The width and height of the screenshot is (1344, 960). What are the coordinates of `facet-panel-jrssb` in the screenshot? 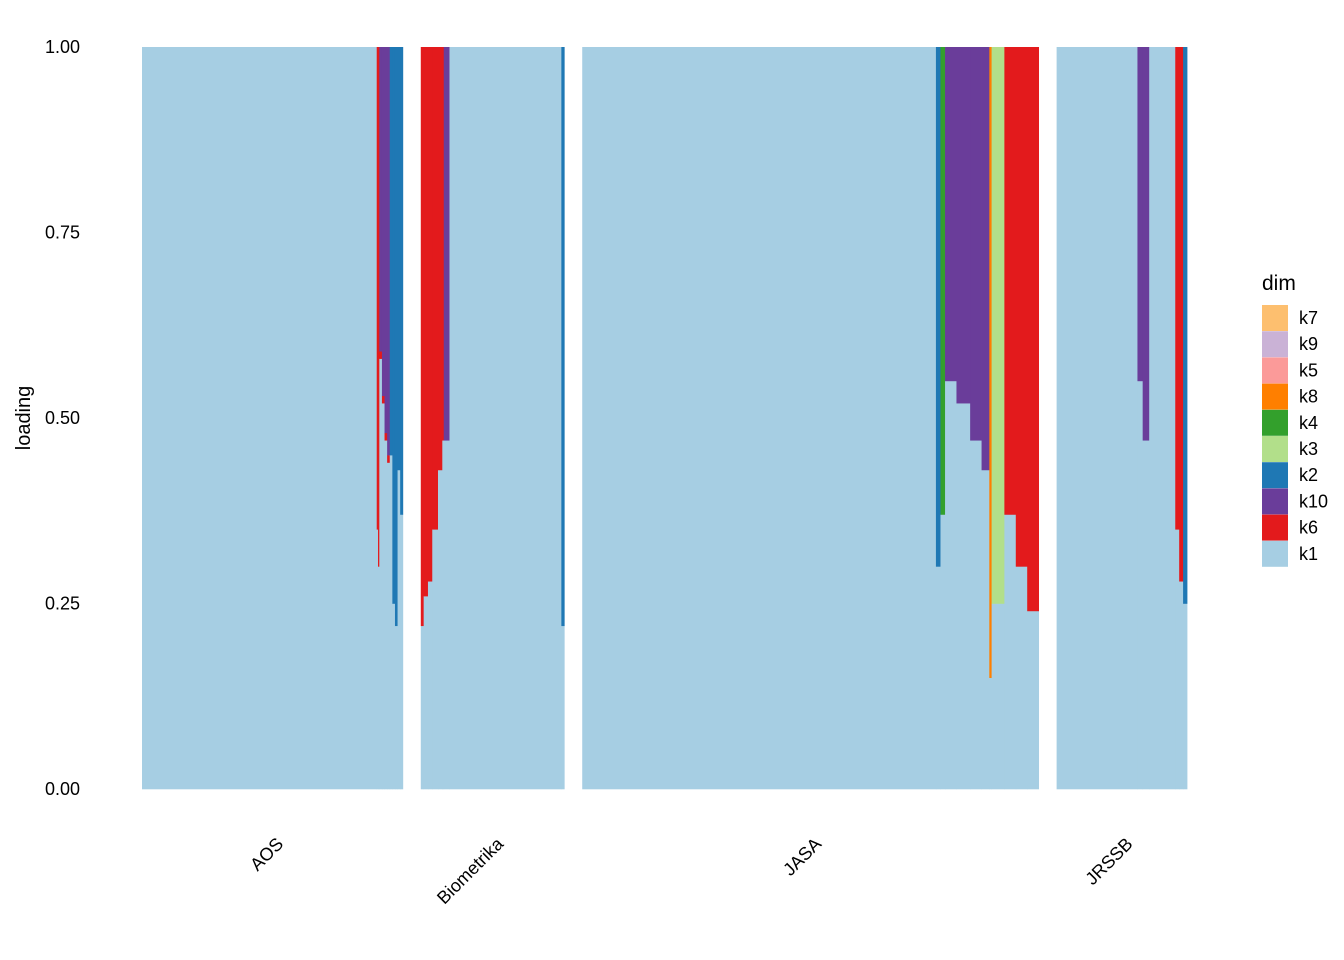 It's located at (1122, 418).